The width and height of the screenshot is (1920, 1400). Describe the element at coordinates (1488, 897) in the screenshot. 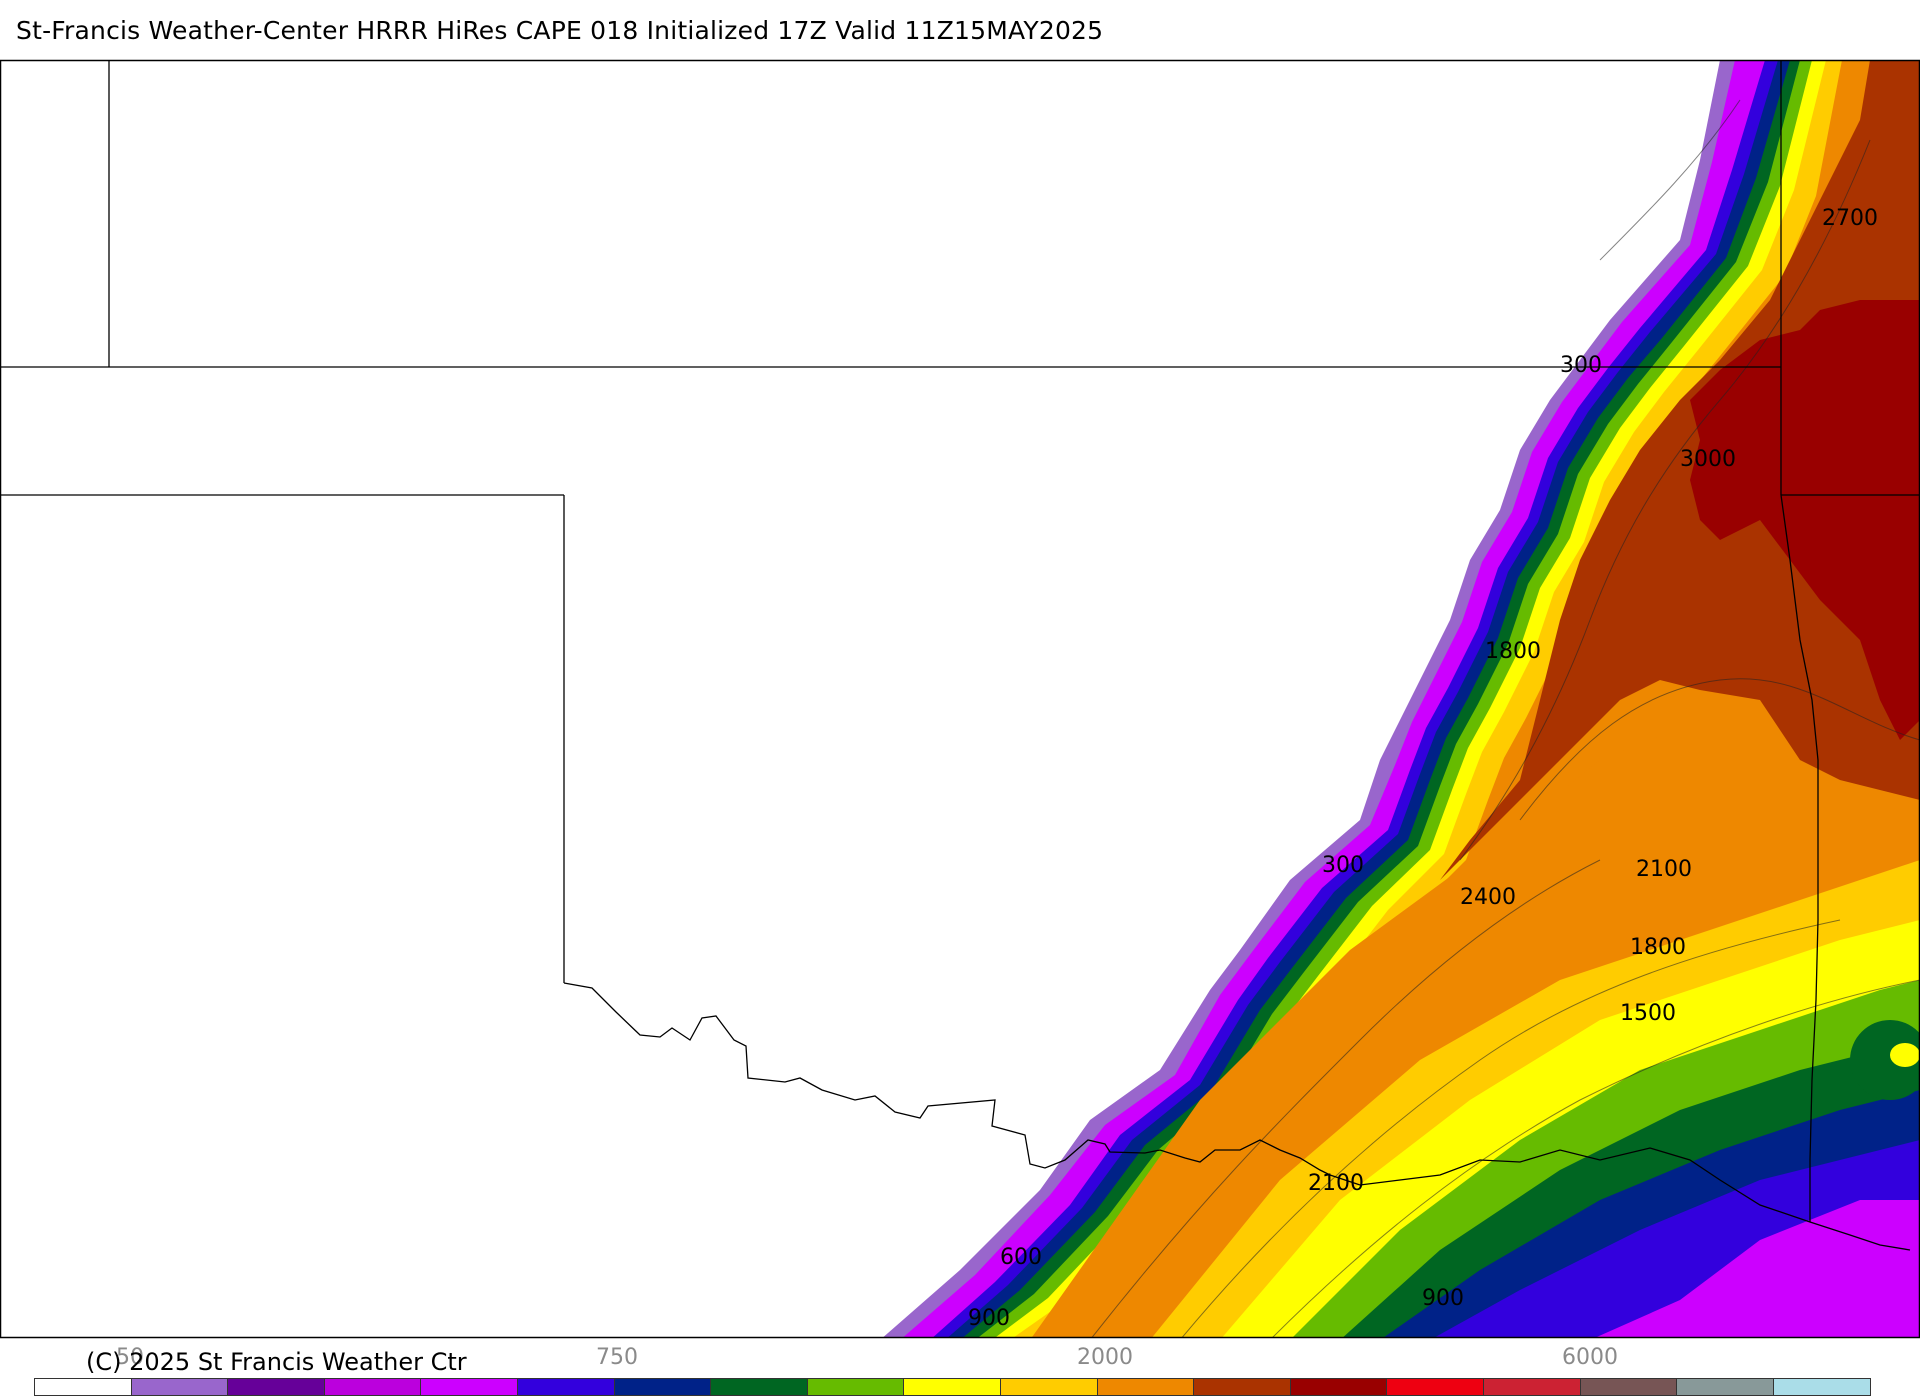

I see `contour-label: 2400` at that location.